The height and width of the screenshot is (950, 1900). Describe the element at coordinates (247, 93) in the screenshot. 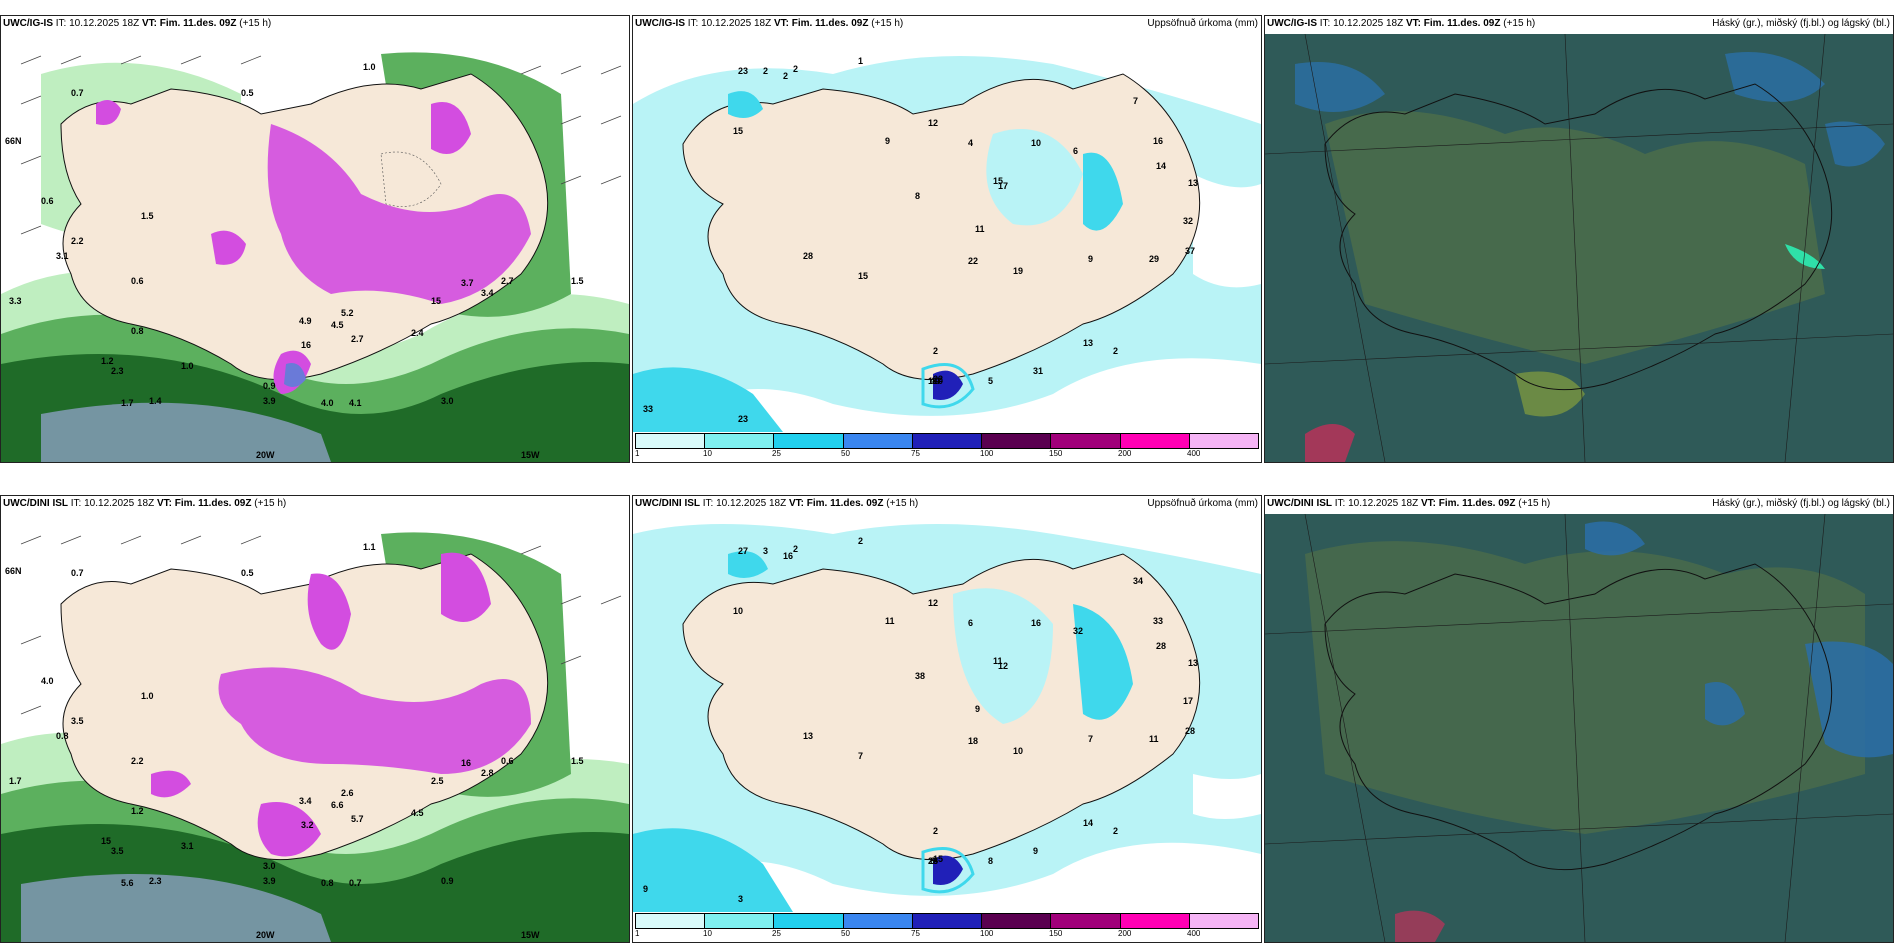

I see `map-value-label: 0.5` at that location.